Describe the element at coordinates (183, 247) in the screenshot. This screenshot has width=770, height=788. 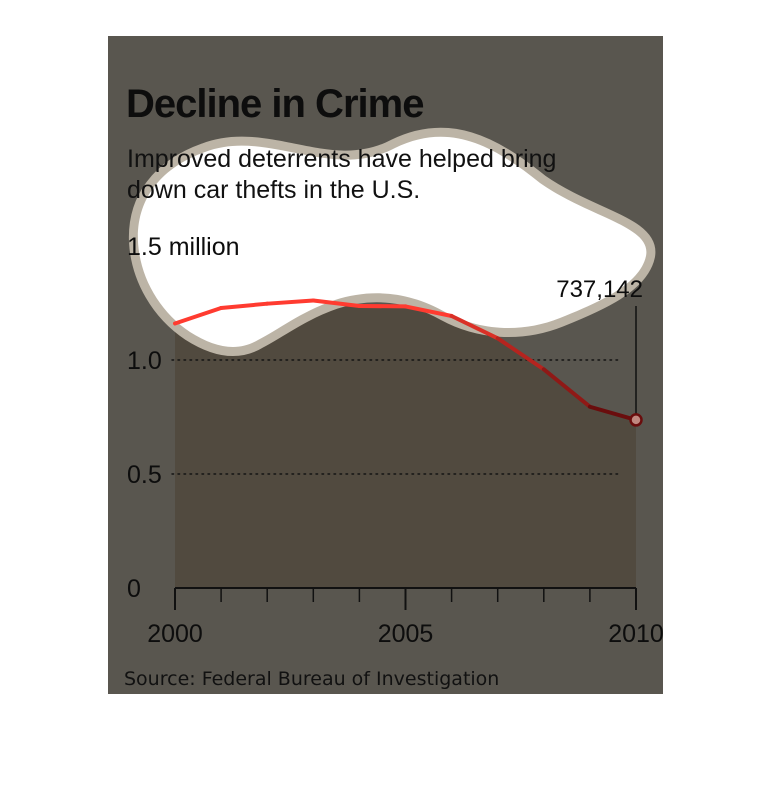
I see `y-tick-label: 1.5 million` at that location.